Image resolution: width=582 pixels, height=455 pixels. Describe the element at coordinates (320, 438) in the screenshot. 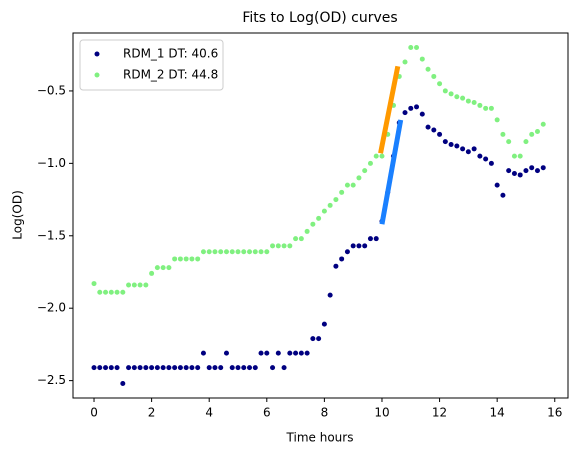

I see `x-axis-label: Time hours` at that location.